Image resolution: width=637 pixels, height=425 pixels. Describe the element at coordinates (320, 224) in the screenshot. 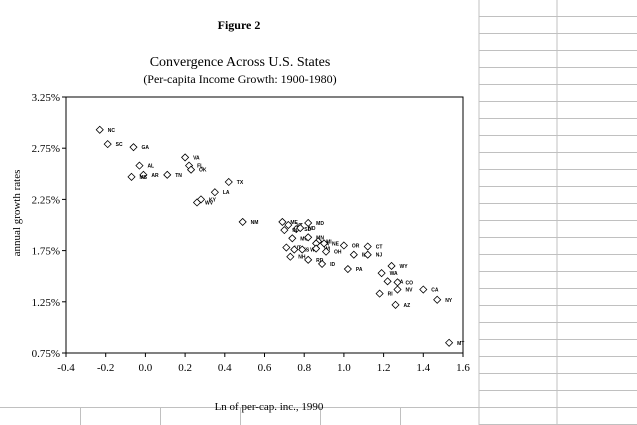

I see `data-point-label: MD` at that location.